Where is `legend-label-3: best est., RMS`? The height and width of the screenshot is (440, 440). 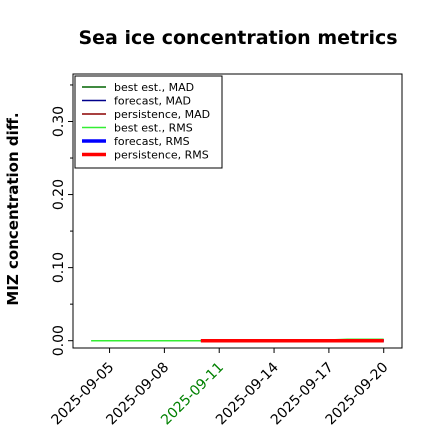
legend-label-3: best est., RMS is located at coordinates (153, 128).